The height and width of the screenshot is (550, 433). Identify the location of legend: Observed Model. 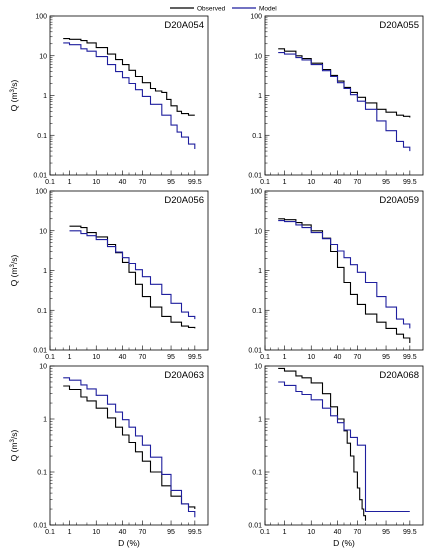
(223, 9).